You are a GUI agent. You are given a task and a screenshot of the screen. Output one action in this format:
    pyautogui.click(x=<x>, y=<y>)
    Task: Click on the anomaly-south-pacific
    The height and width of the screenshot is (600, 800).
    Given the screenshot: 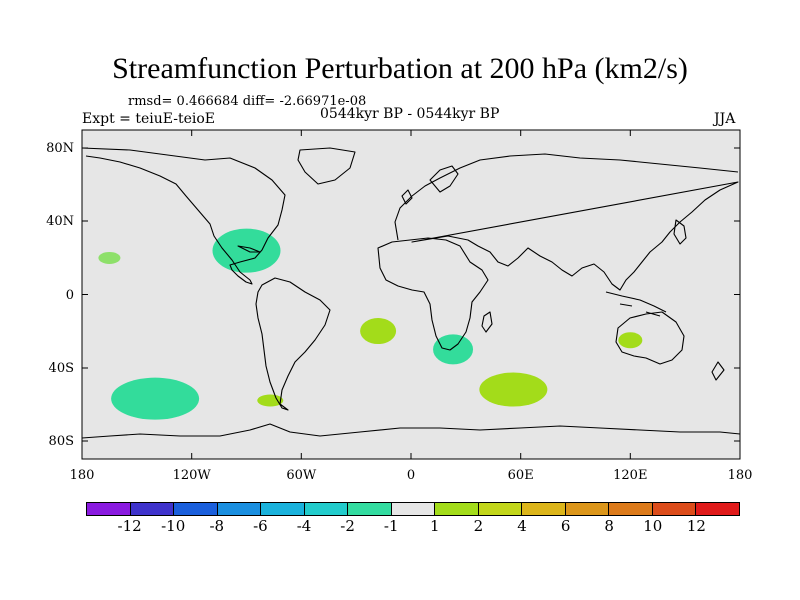 What is the action you would take?
    pyautogui.click(x=155, y=398)
    